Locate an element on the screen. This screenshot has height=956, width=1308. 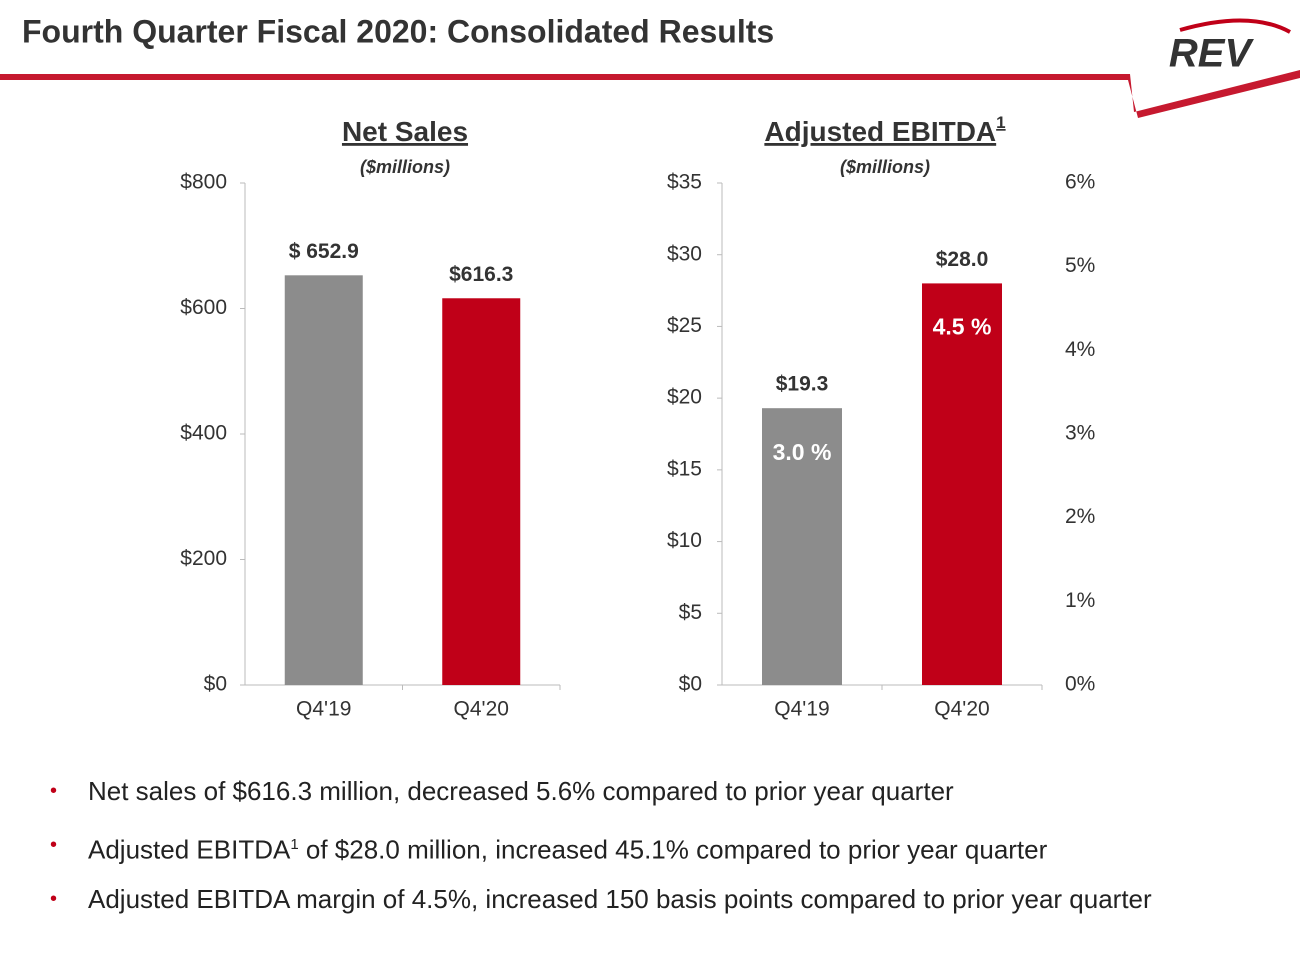
logo: REV is located at coordinates (1212, 54).